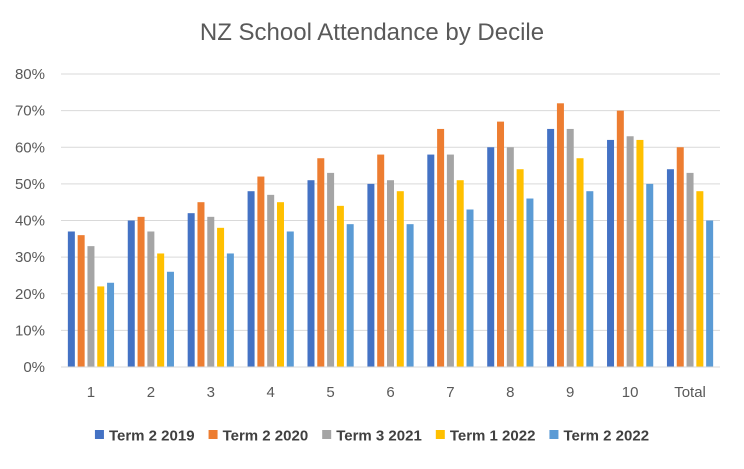 Image resolution: width=744 pixels, height=469 pixels. Describe the element at coordinates (396, 392) in the screenshot. I see `x-axis-ticks: 1 2 3 4 5 6 7 8 9 10 Total` at that location.